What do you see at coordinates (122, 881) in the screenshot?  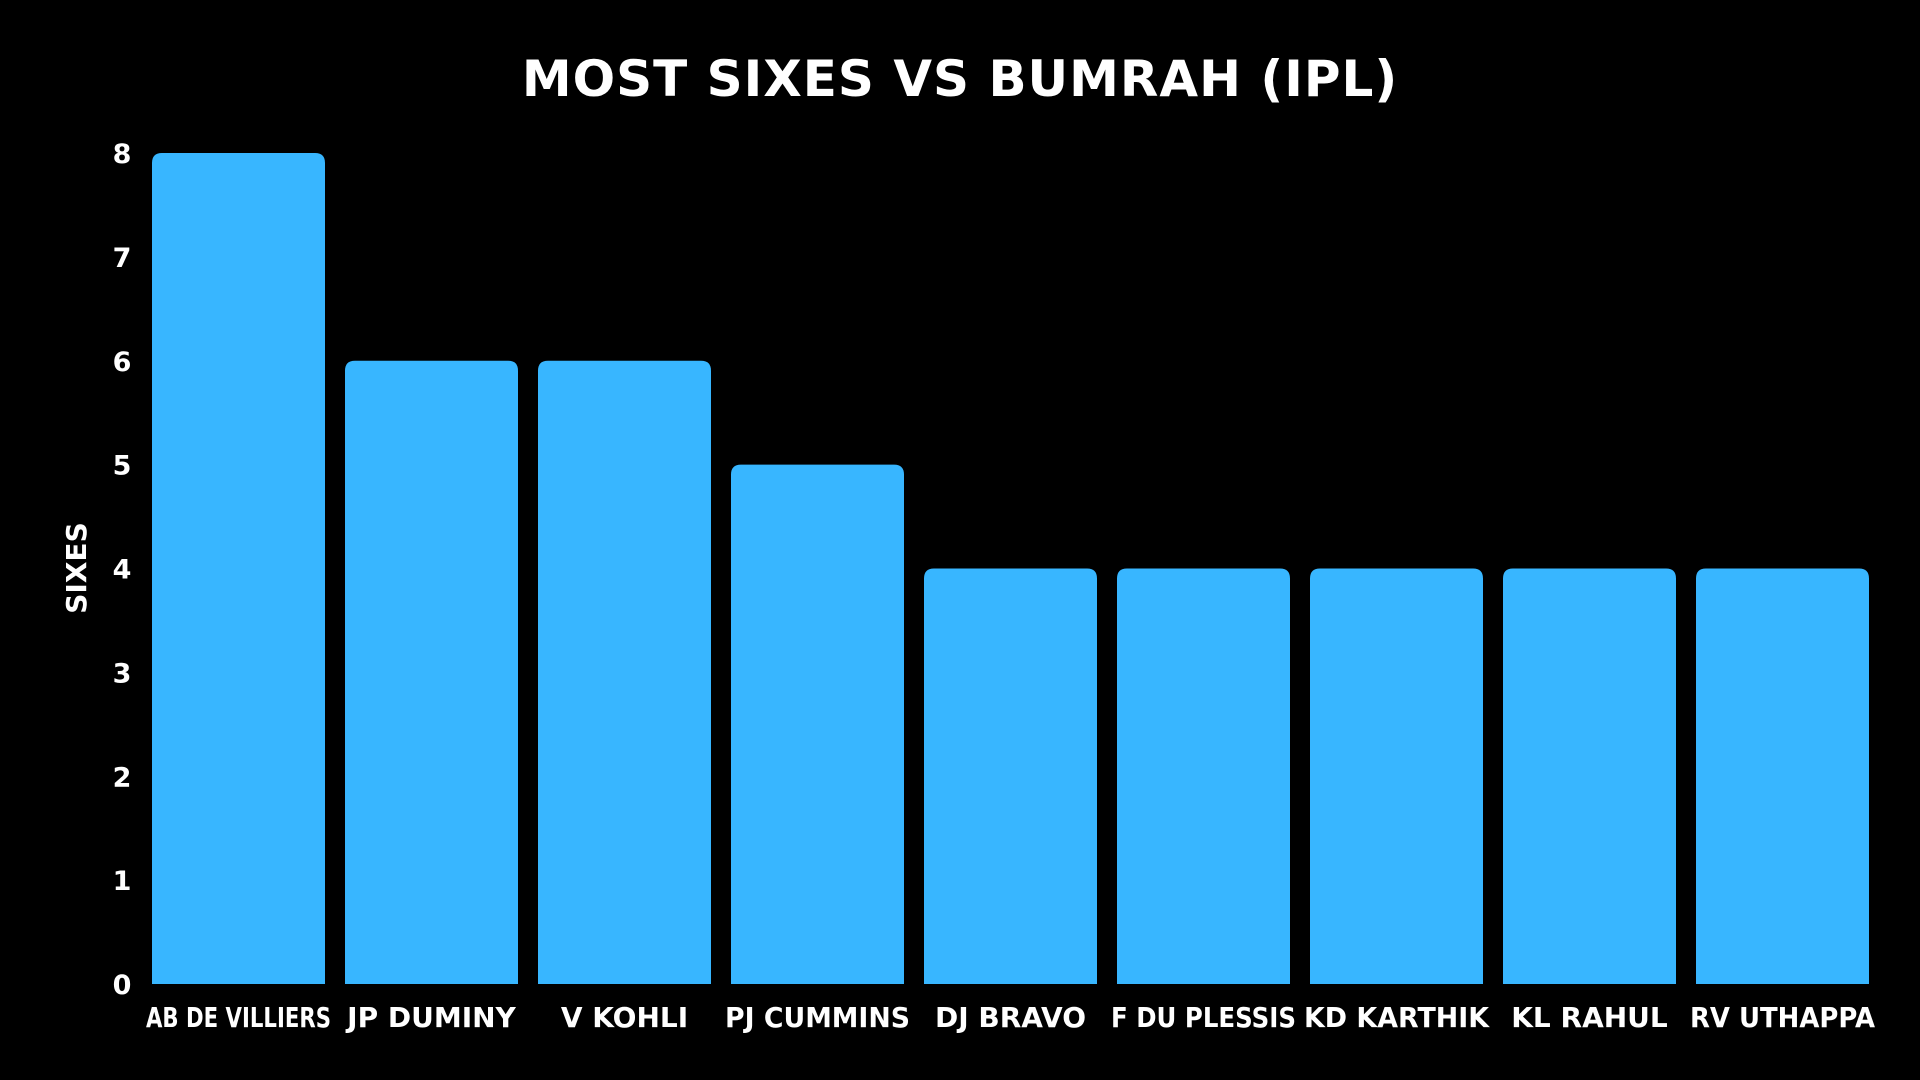 I see `y-tick-label: 1` at bounding box center [122, 881].